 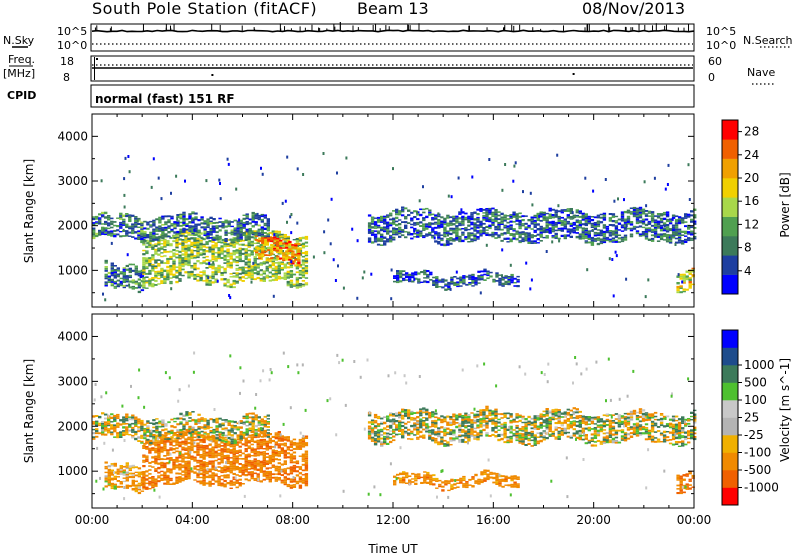 I want to click on freq-label-line1: Freq., so click(x=21, y=59).